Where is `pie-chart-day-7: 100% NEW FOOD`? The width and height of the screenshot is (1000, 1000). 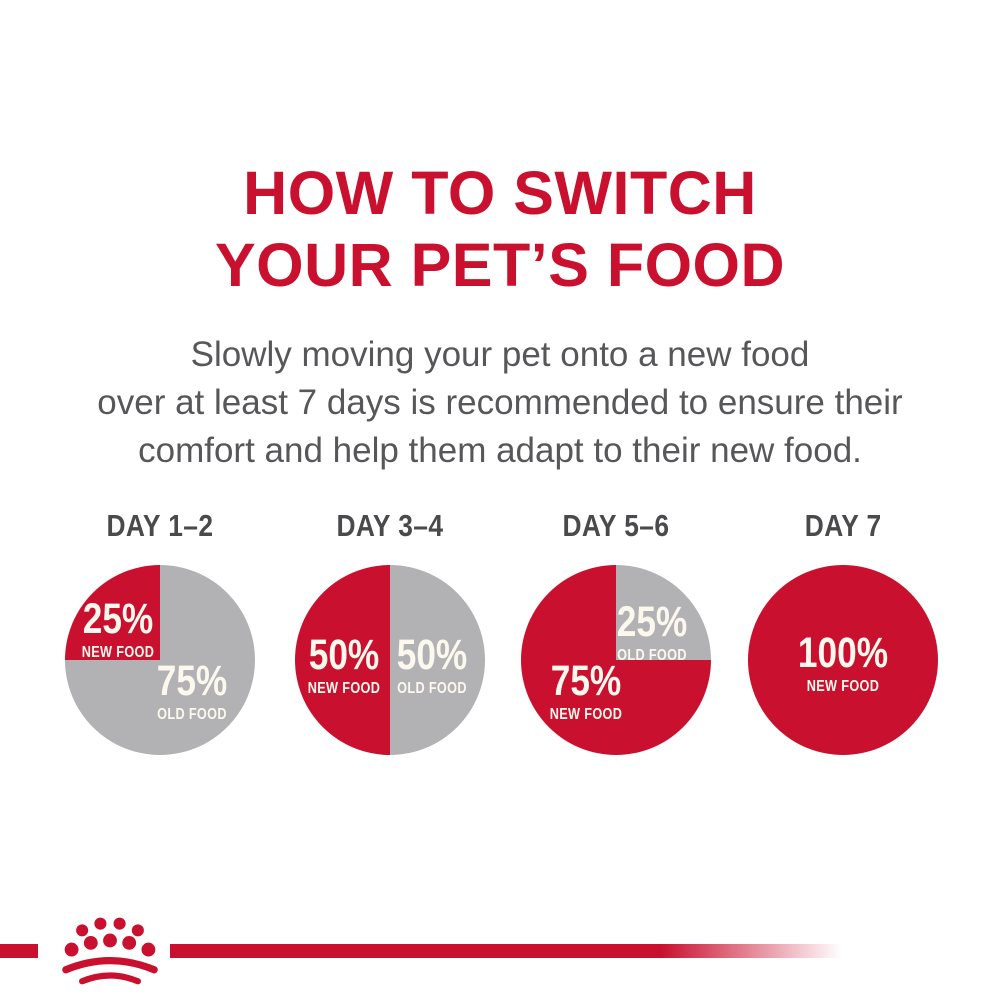 pie-chart-day-7: 100% NEW FOOD is located at coordinates (843, 660).